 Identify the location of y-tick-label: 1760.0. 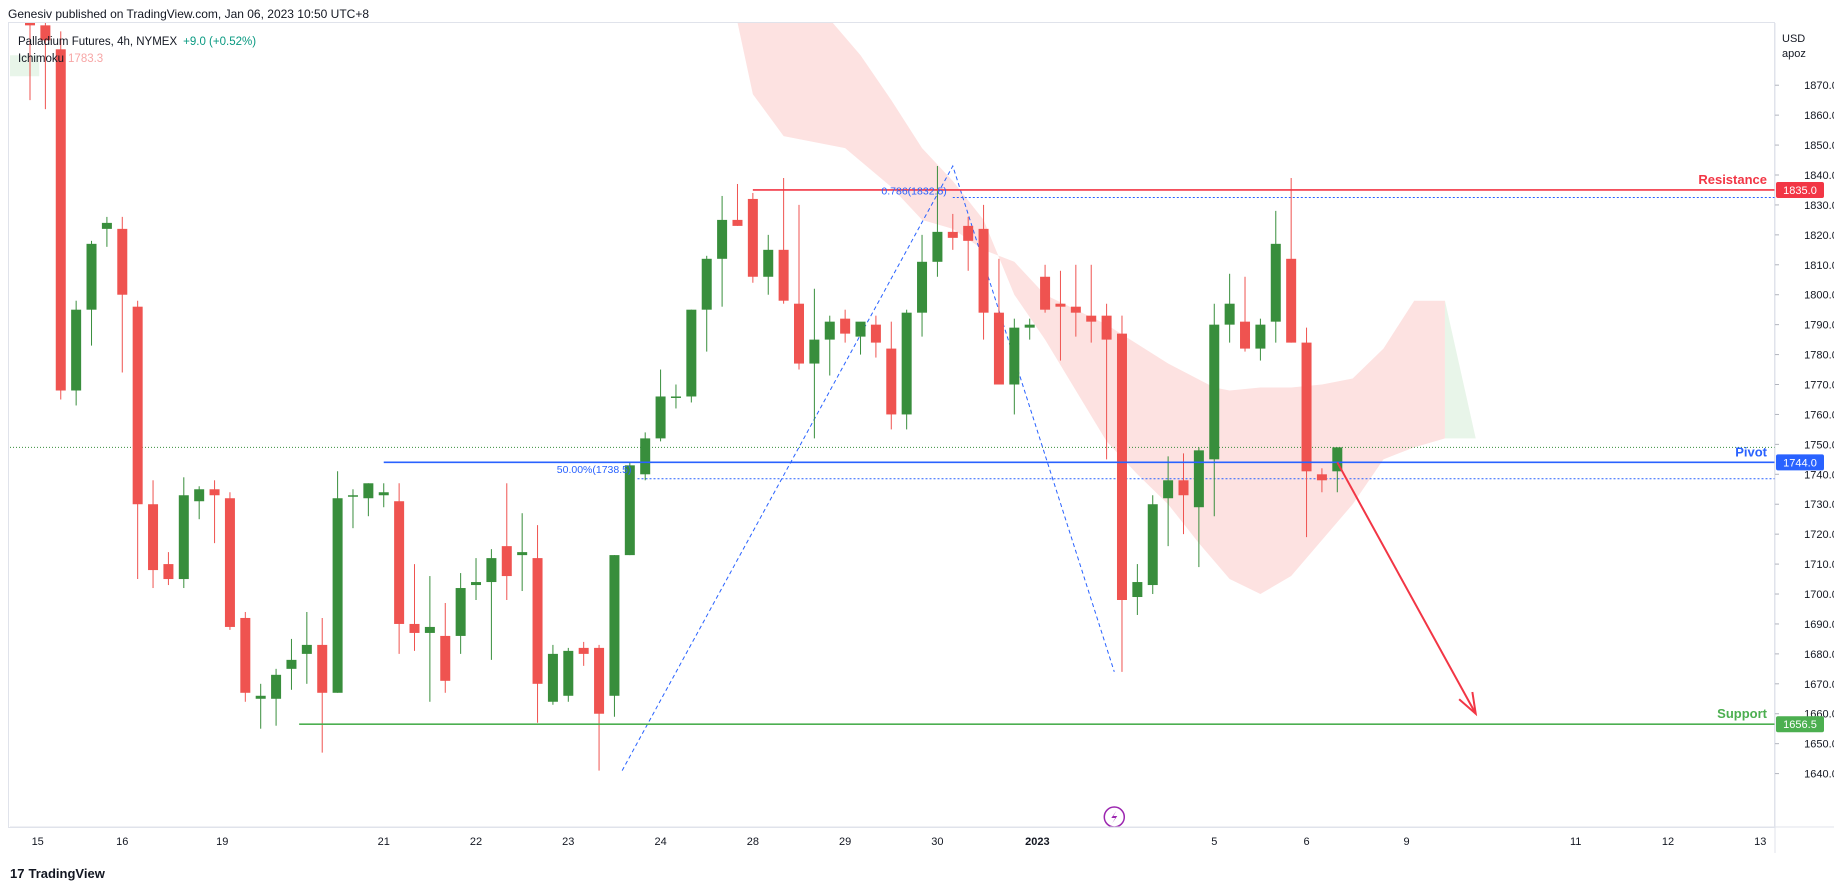
(1819, 415).